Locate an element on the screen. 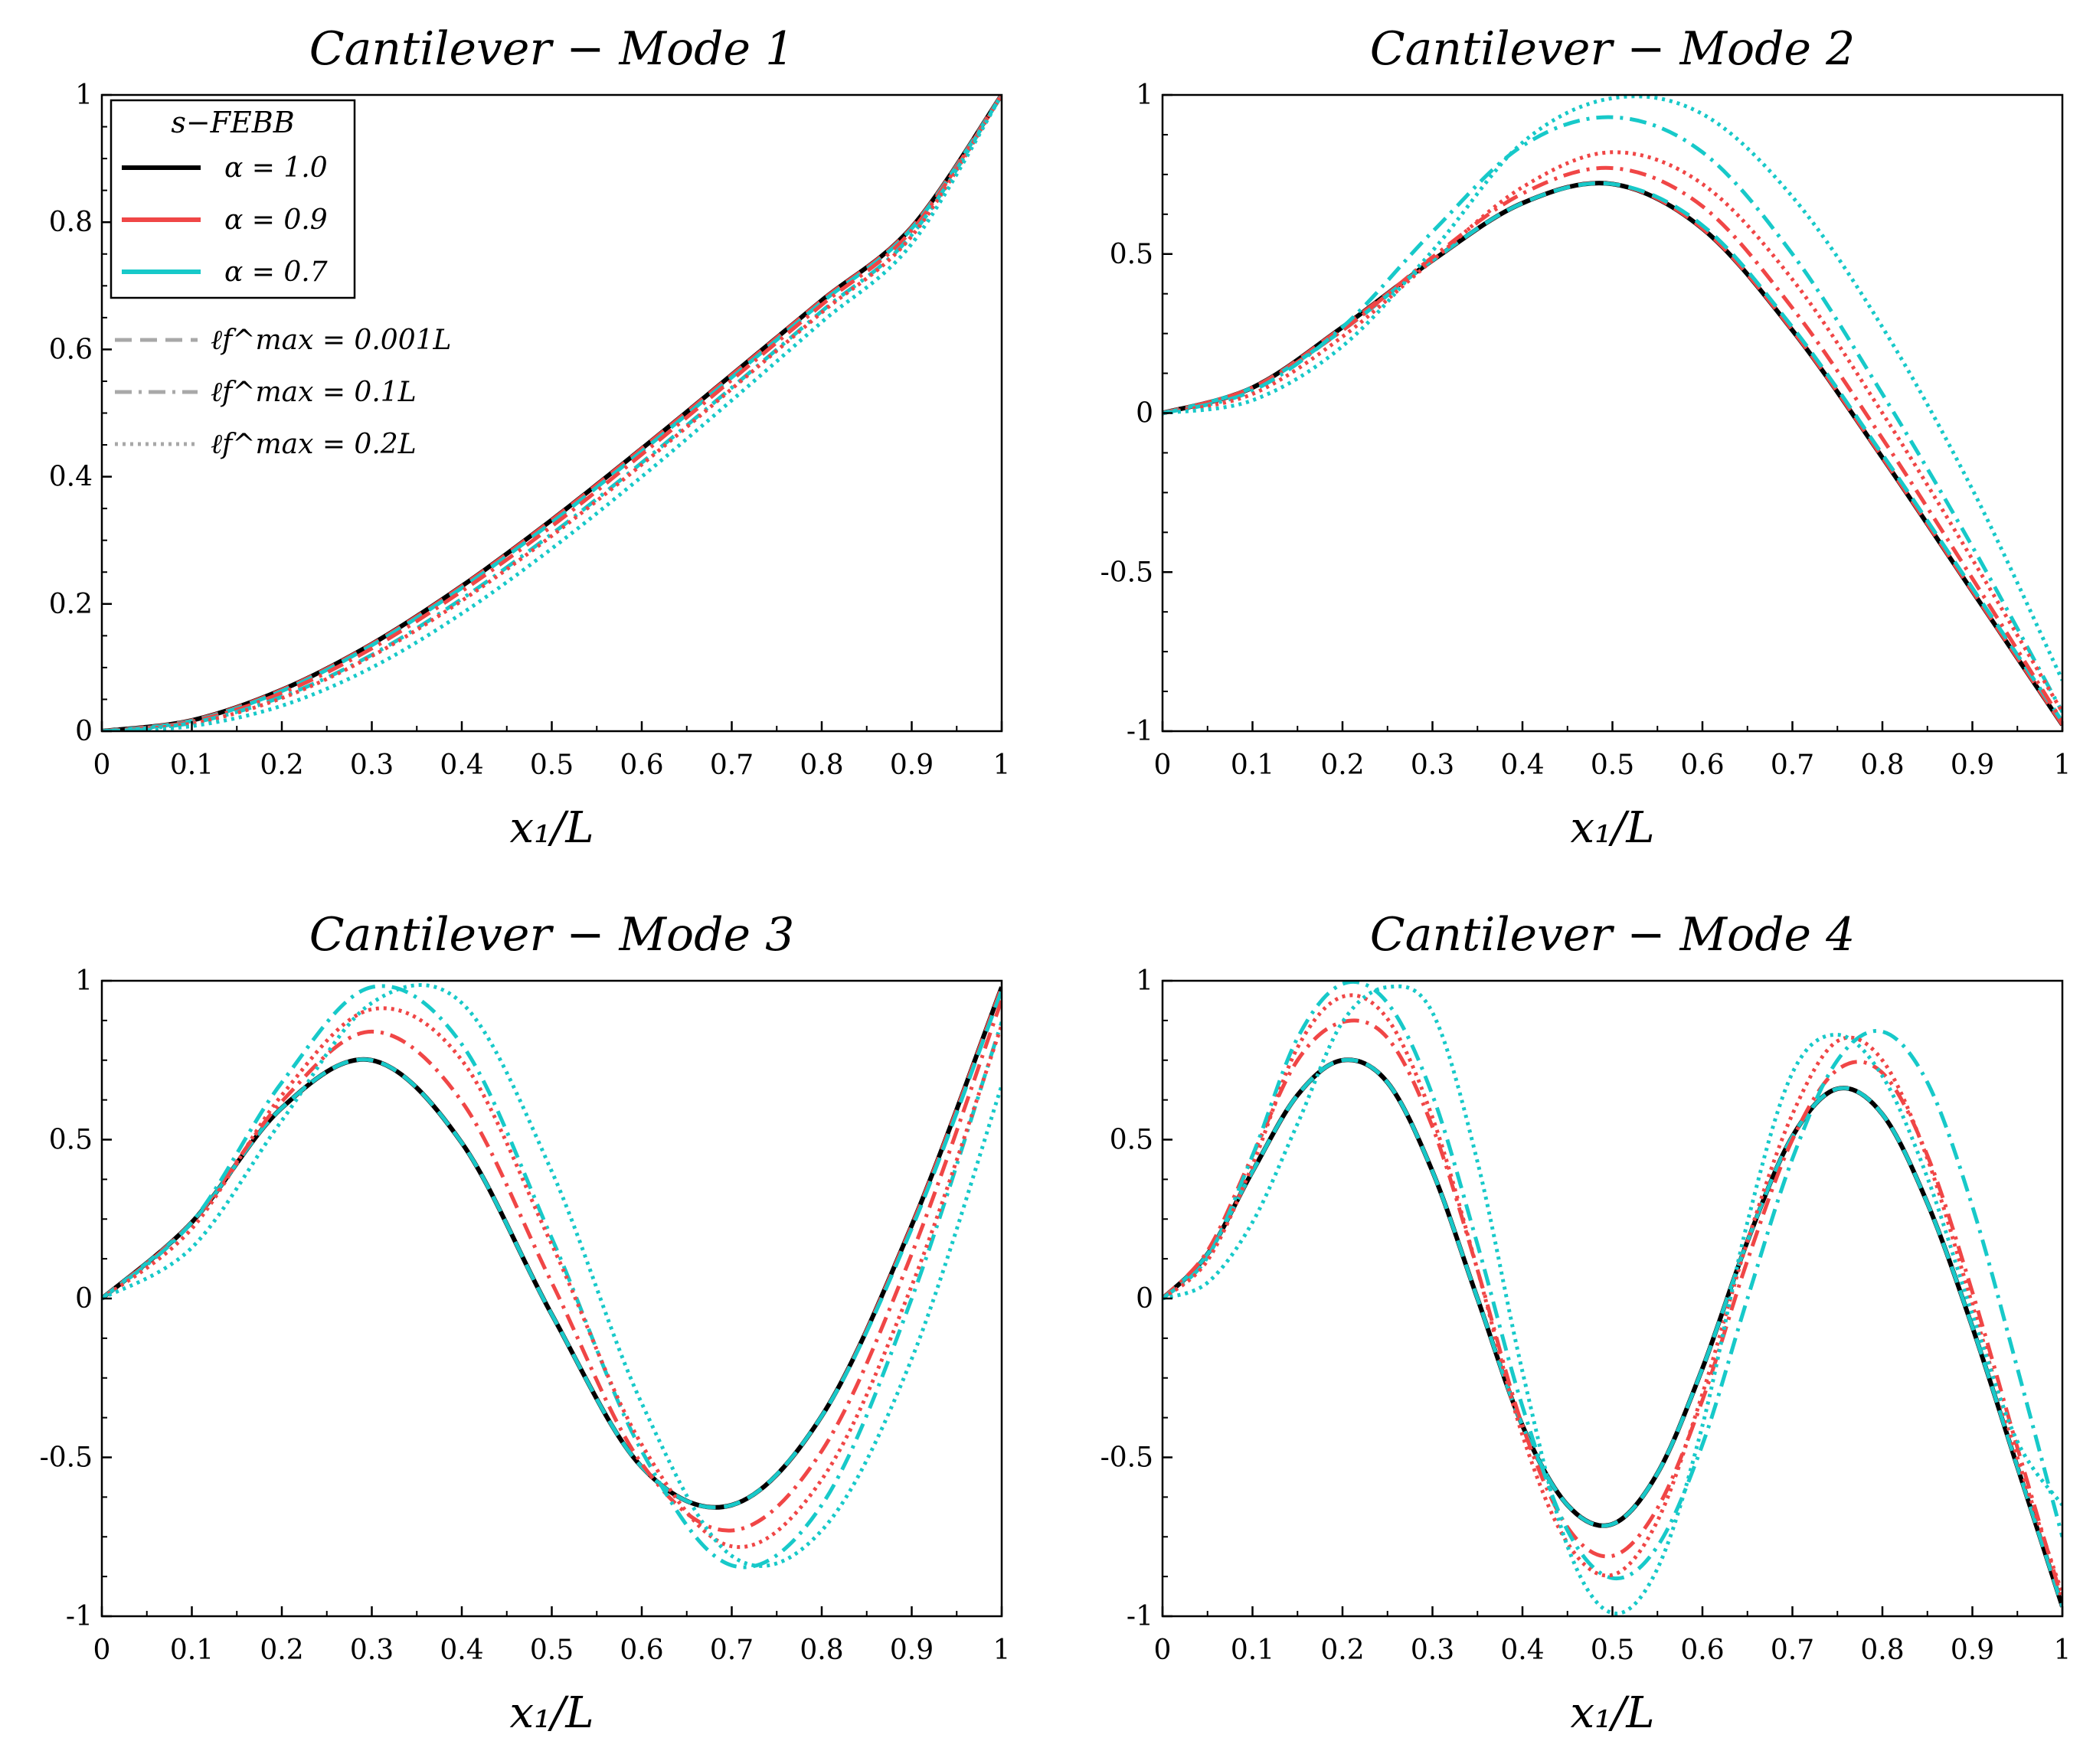 The width and height of the screenshot is (2093, 1764). y-tick-label: 0.2 is located at coordinates (71, 604).